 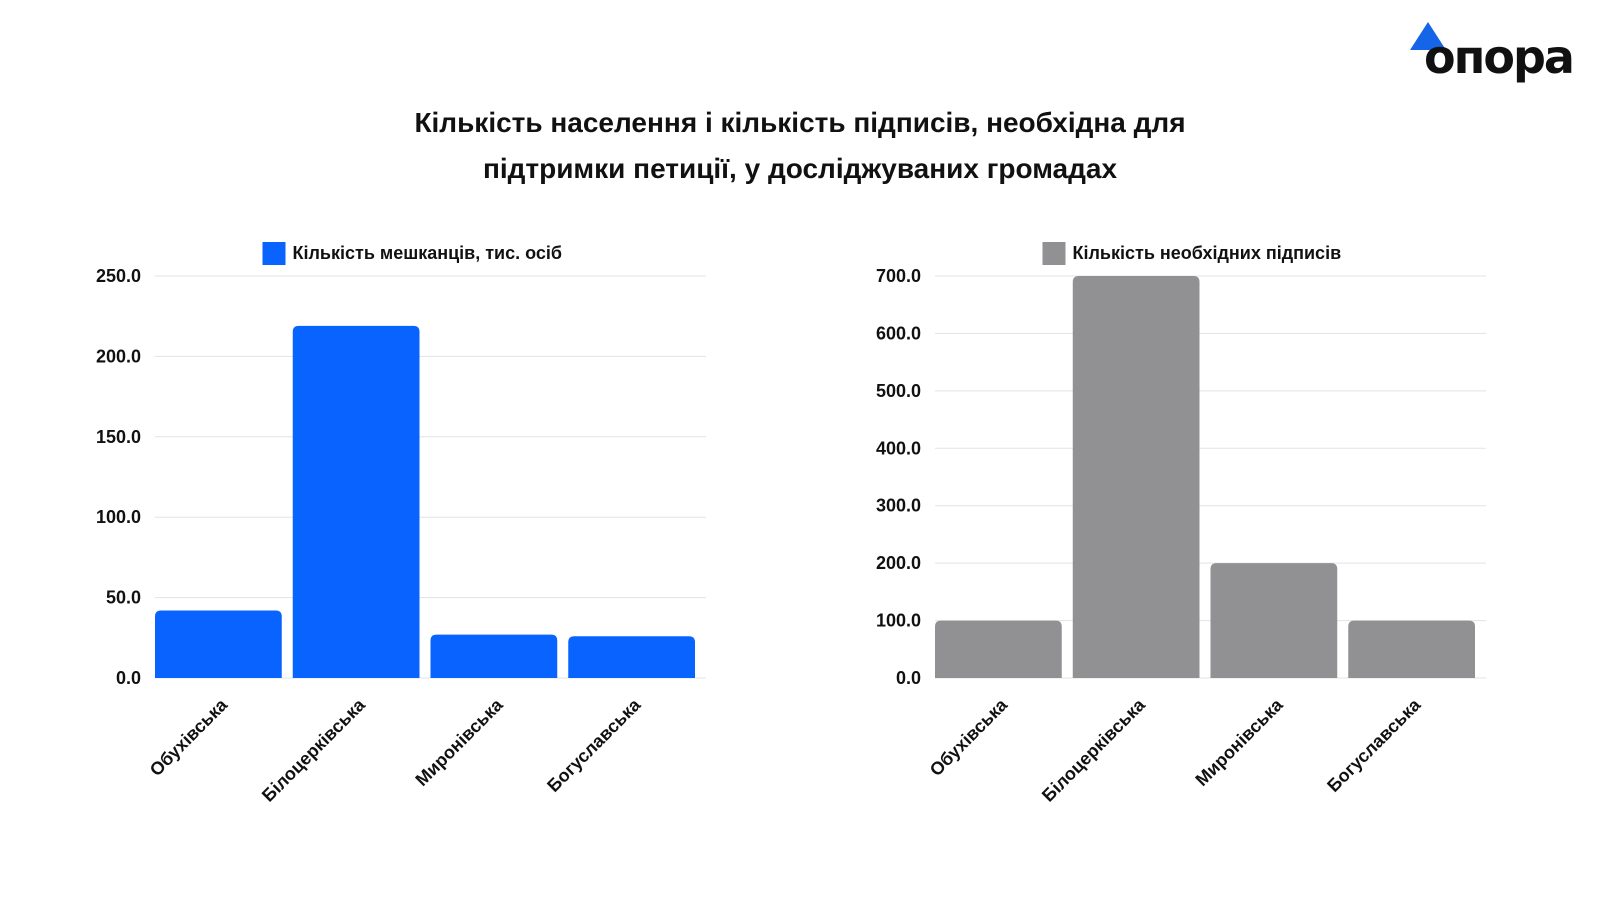 I want to click on y-tick-label: 150.0, so click(x=118, y=437).